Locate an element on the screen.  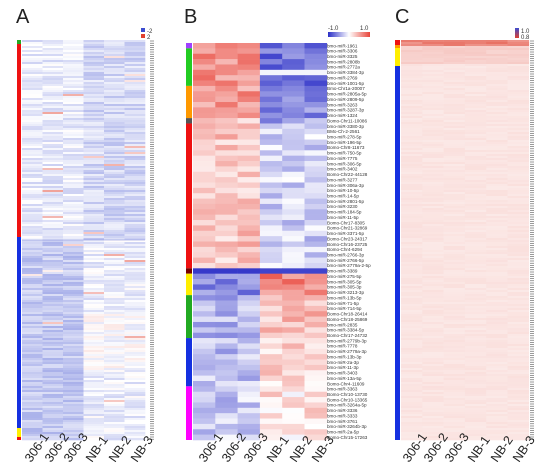
scale-max-b: 1.0 is located at coordinates (364, 29).